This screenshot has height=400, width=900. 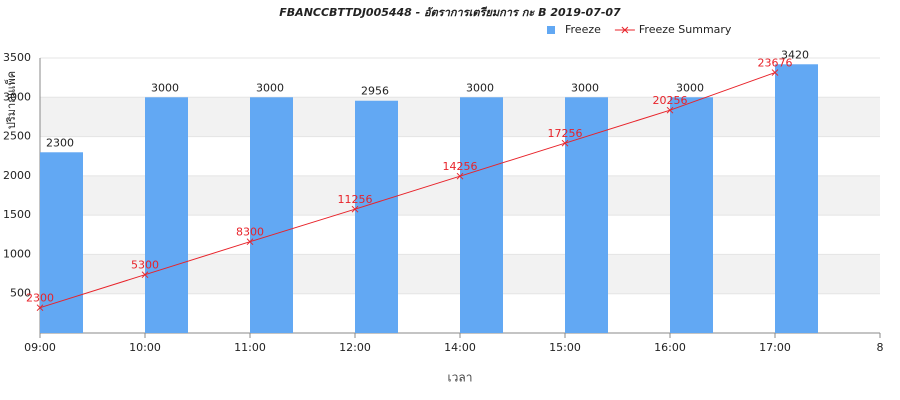 What do you see at coordinates (20, 293) in the screenshot?
I see `y-tick-label: 500` at bounding box center [20, 293].